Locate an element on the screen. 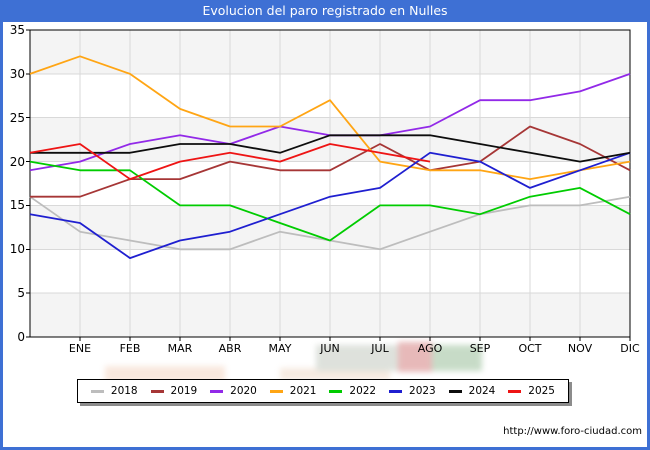 This screenshot has height=450, width=650. legend-item-2023: 2023 is located at coordinates (412, 391).